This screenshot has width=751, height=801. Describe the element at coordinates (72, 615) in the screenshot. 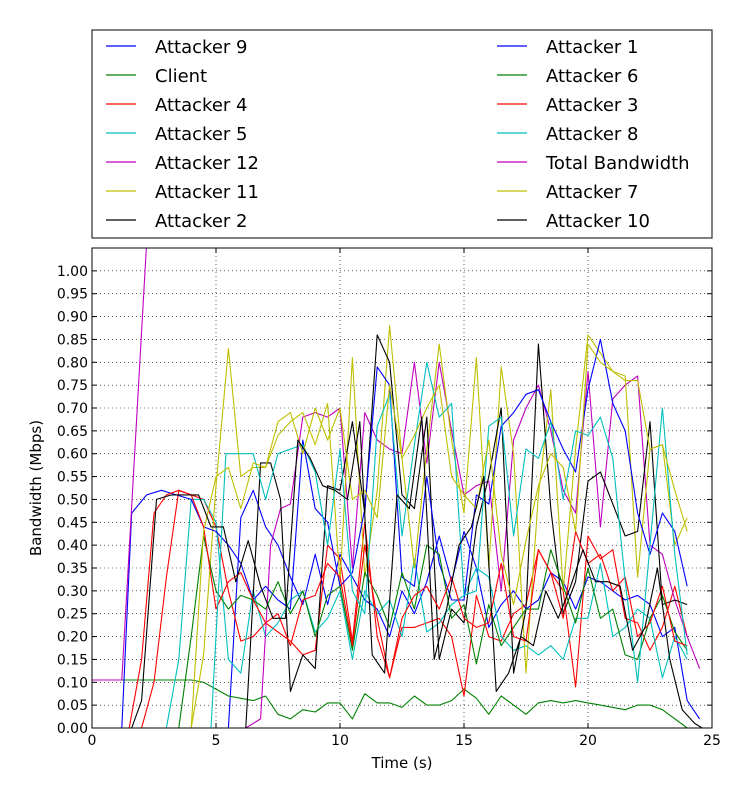

I see `y-tick-label: 0.25` at that location.